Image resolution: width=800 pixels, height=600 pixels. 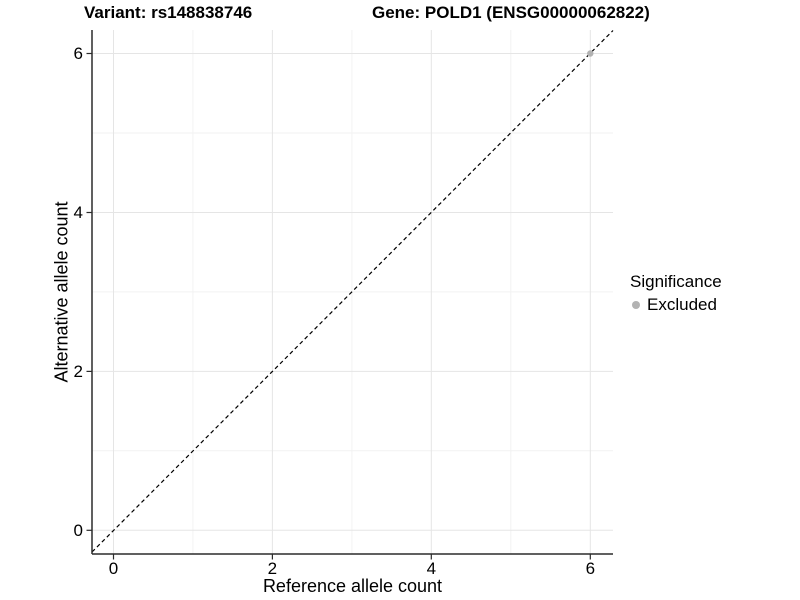 I want to click on legend-point-icon, so click(x=636, y=305).